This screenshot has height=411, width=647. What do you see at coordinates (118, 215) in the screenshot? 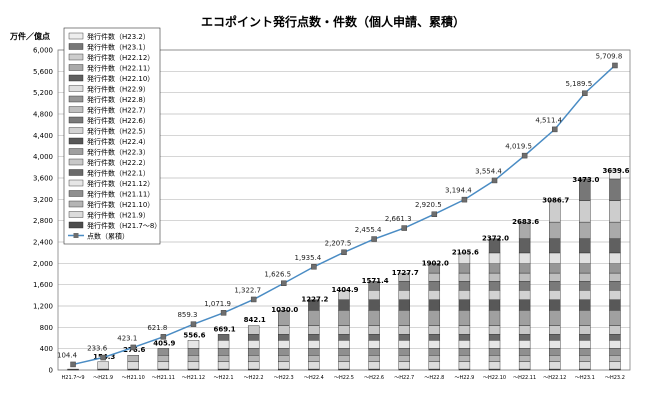
I see `legend-label: 発行件数（H21.9）` at bounding box center [118, 215].